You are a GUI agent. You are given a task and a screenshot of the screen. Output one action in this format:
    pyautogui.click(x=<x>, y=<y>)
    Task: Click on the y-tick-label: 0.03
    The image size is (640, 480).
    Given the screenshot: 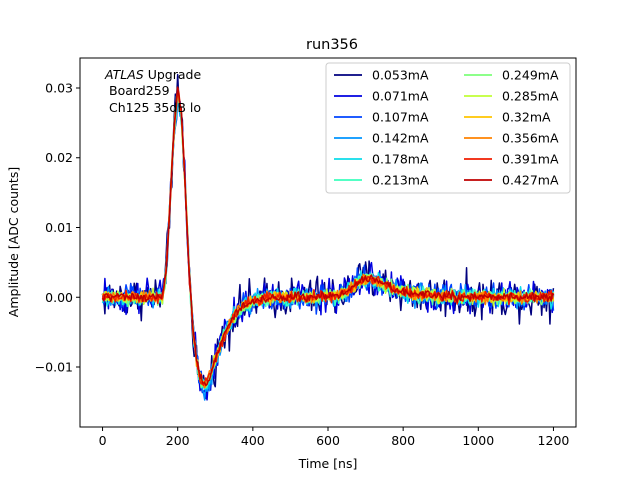 What is the action you would take?
    pyautogui.click(x=59, y=87)
    